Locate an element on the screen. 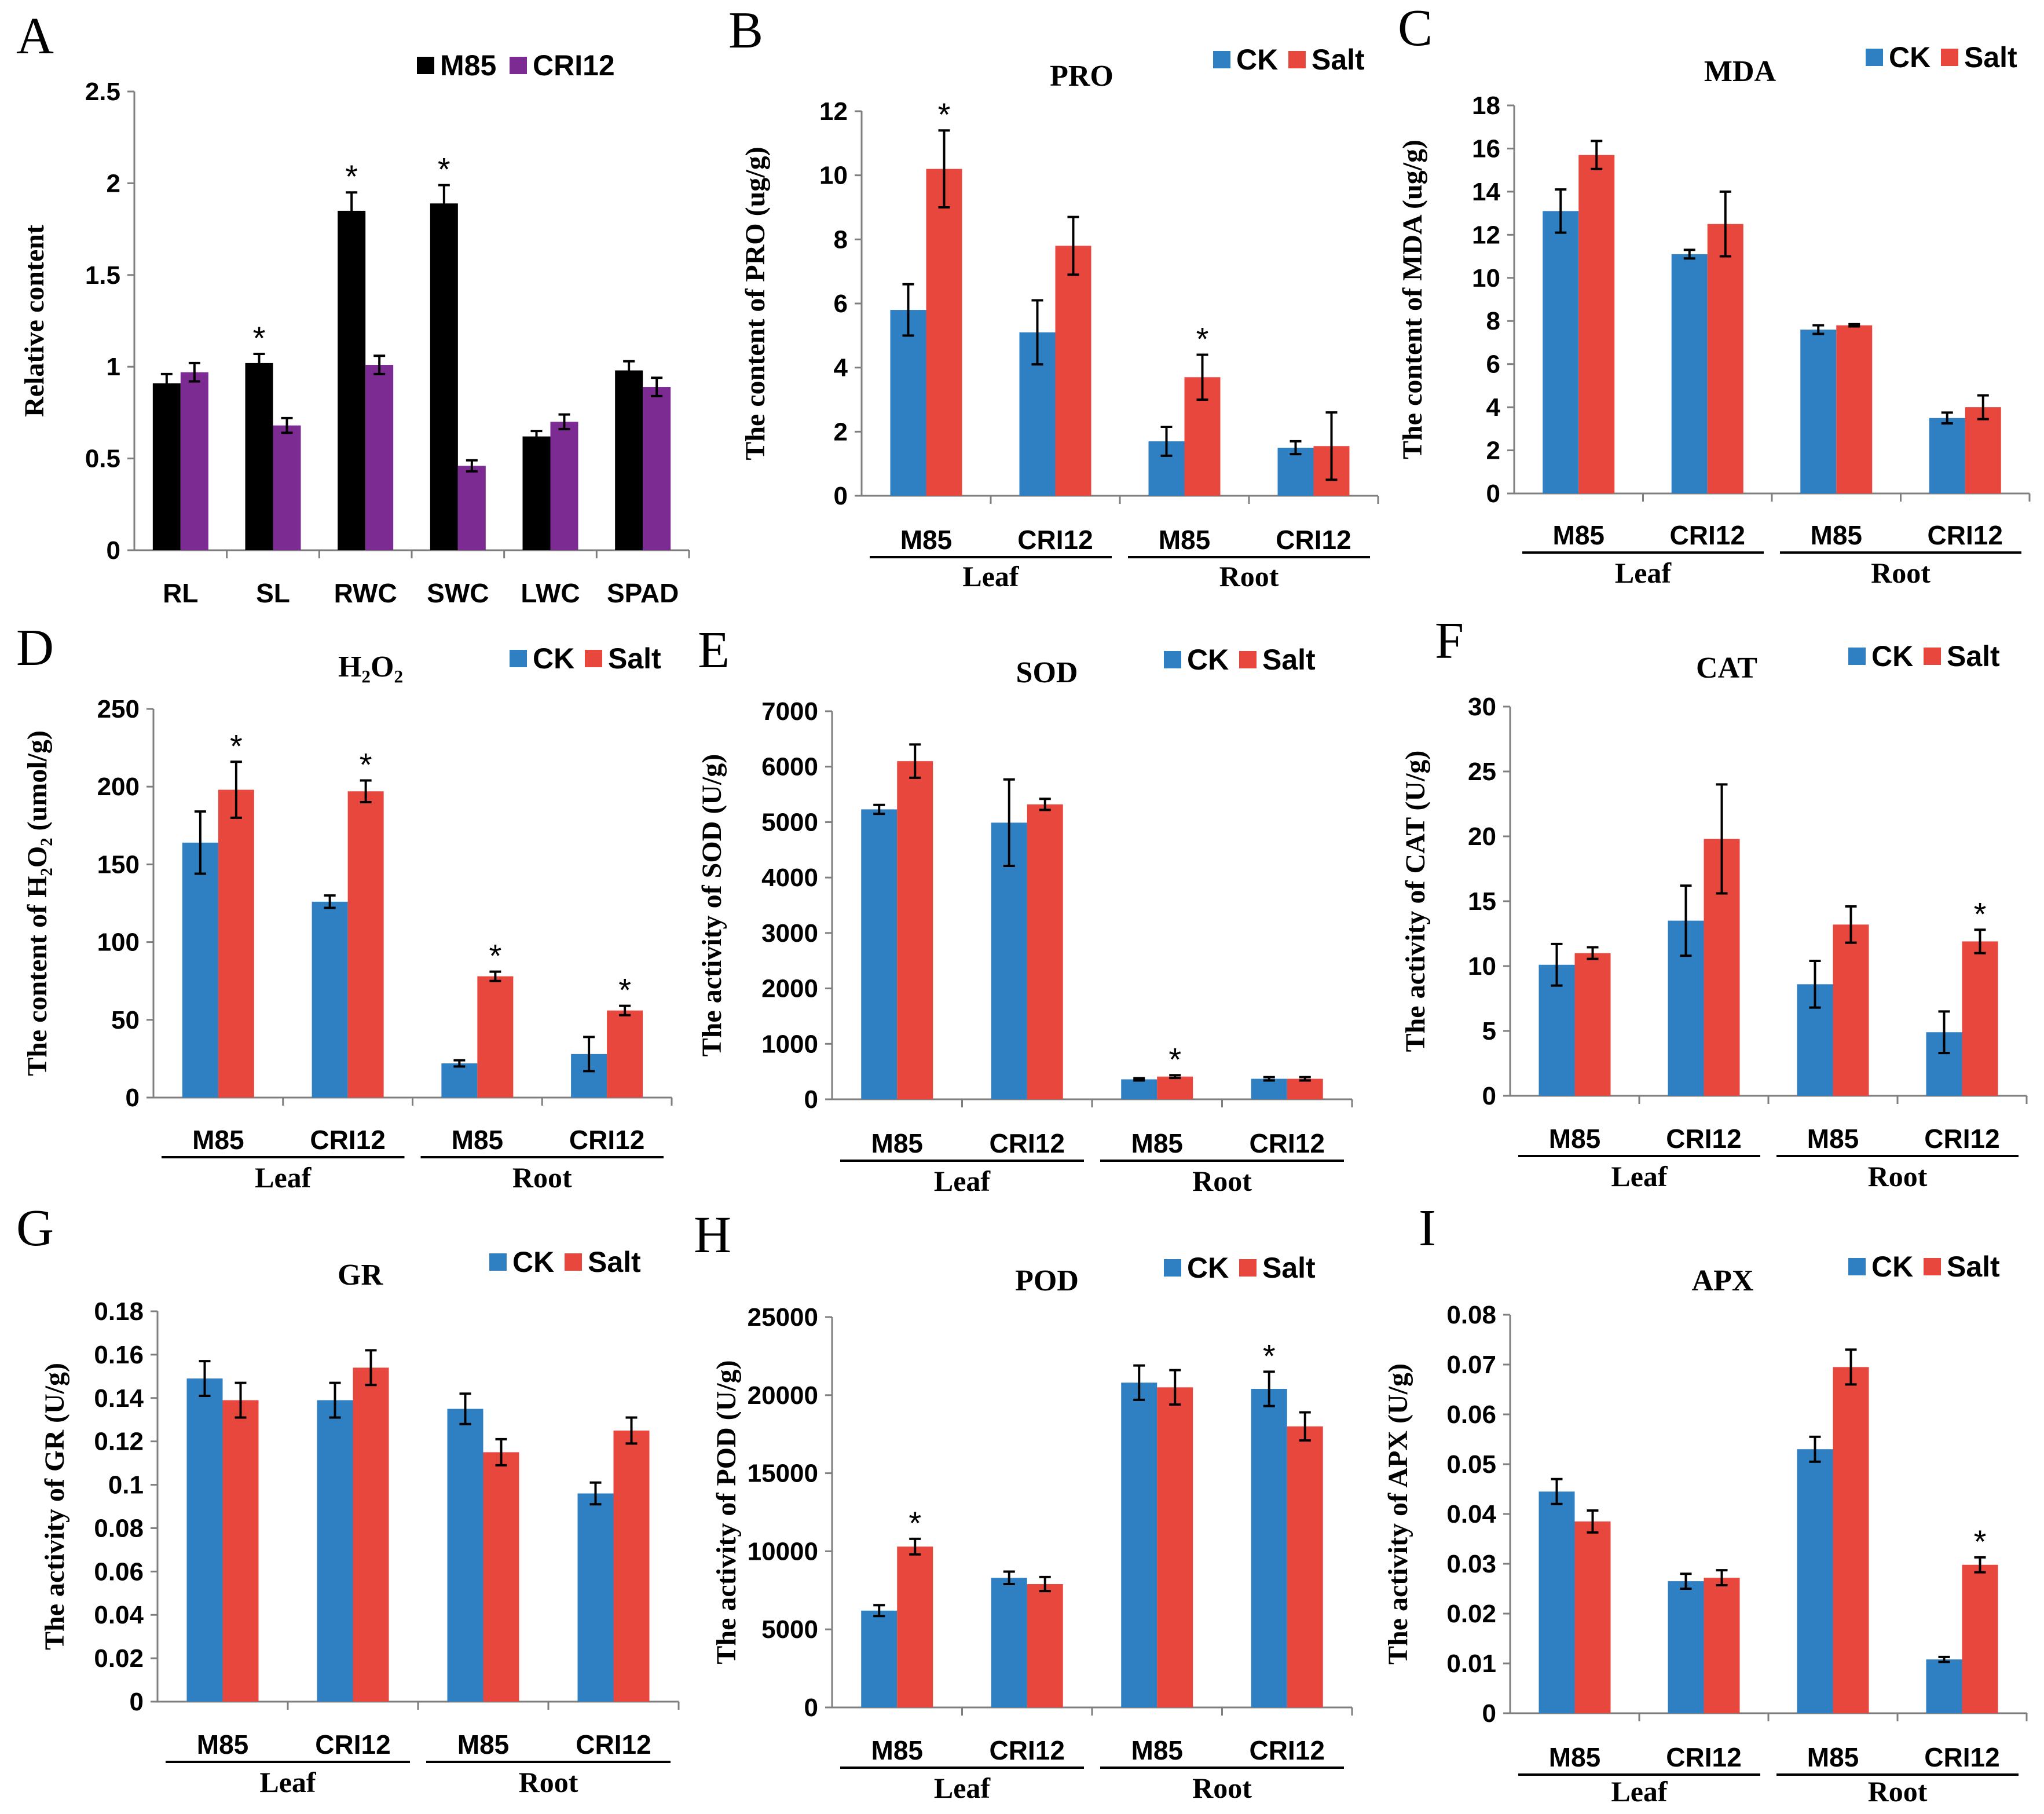  y-tick-label: 0.08 is located at coordinates (119, 1528).